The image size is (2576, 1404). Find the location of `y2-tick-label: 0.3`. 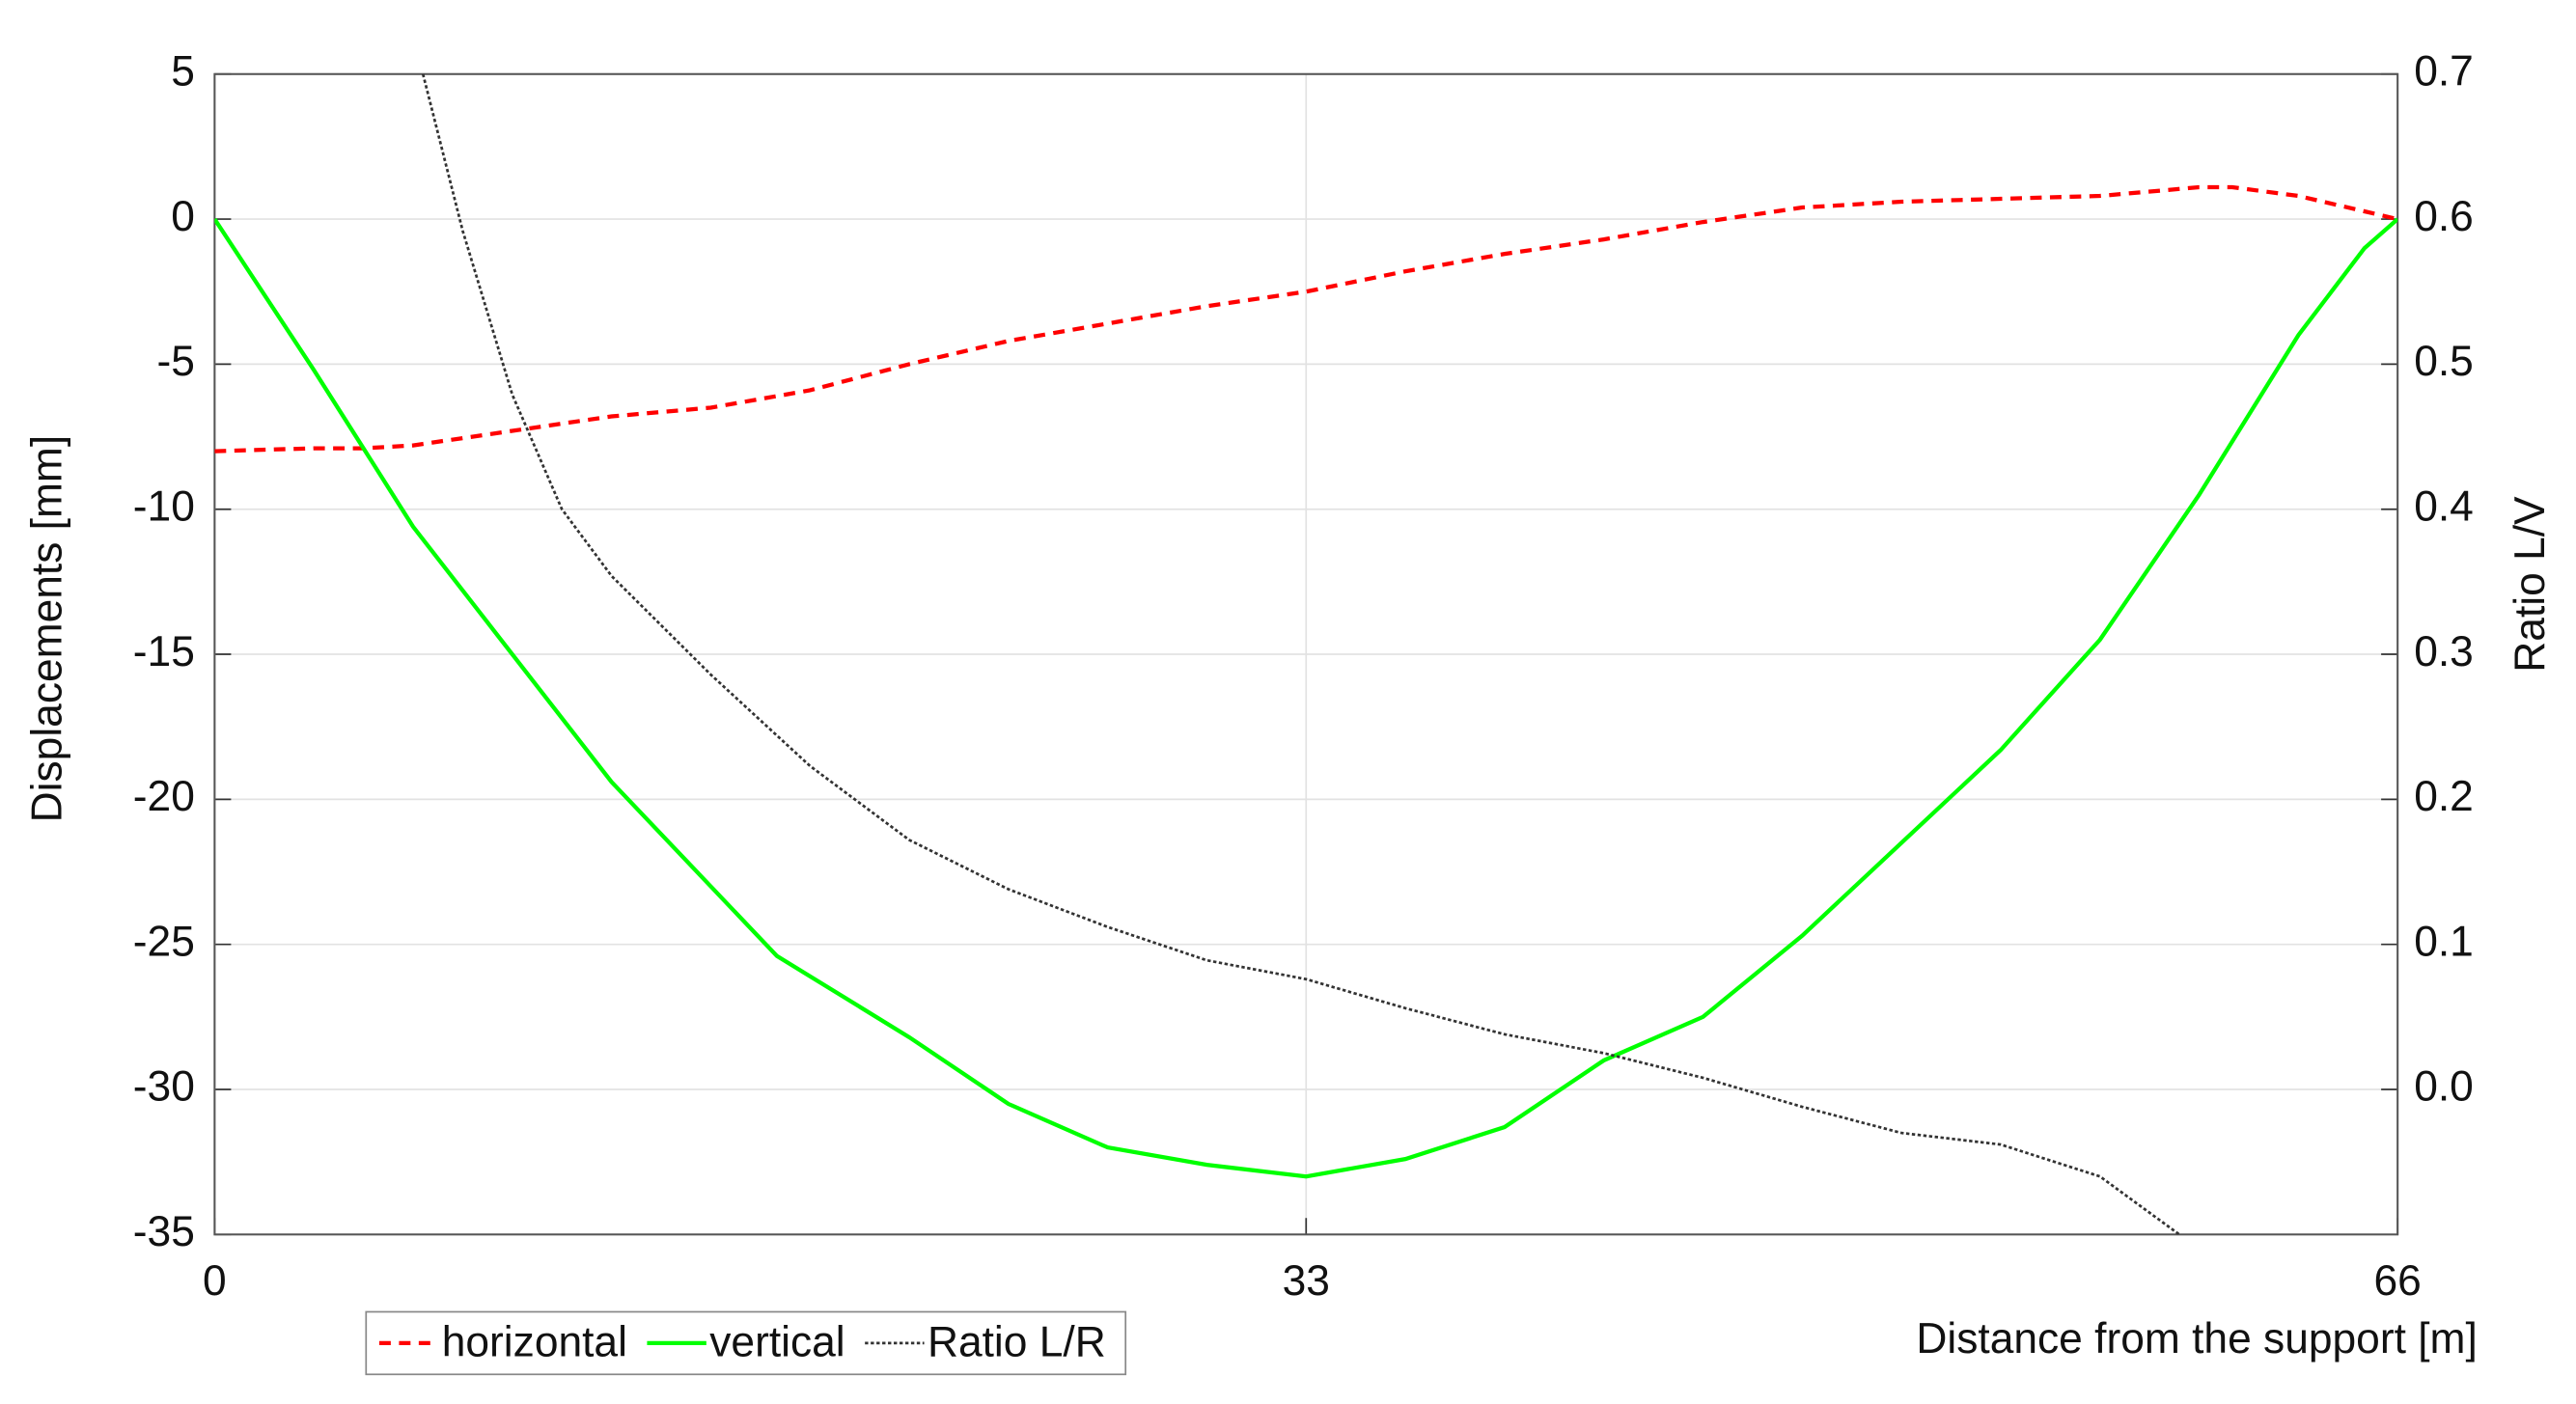

y2-tick-label: 0.3 is located at coordinates (2444, 652).